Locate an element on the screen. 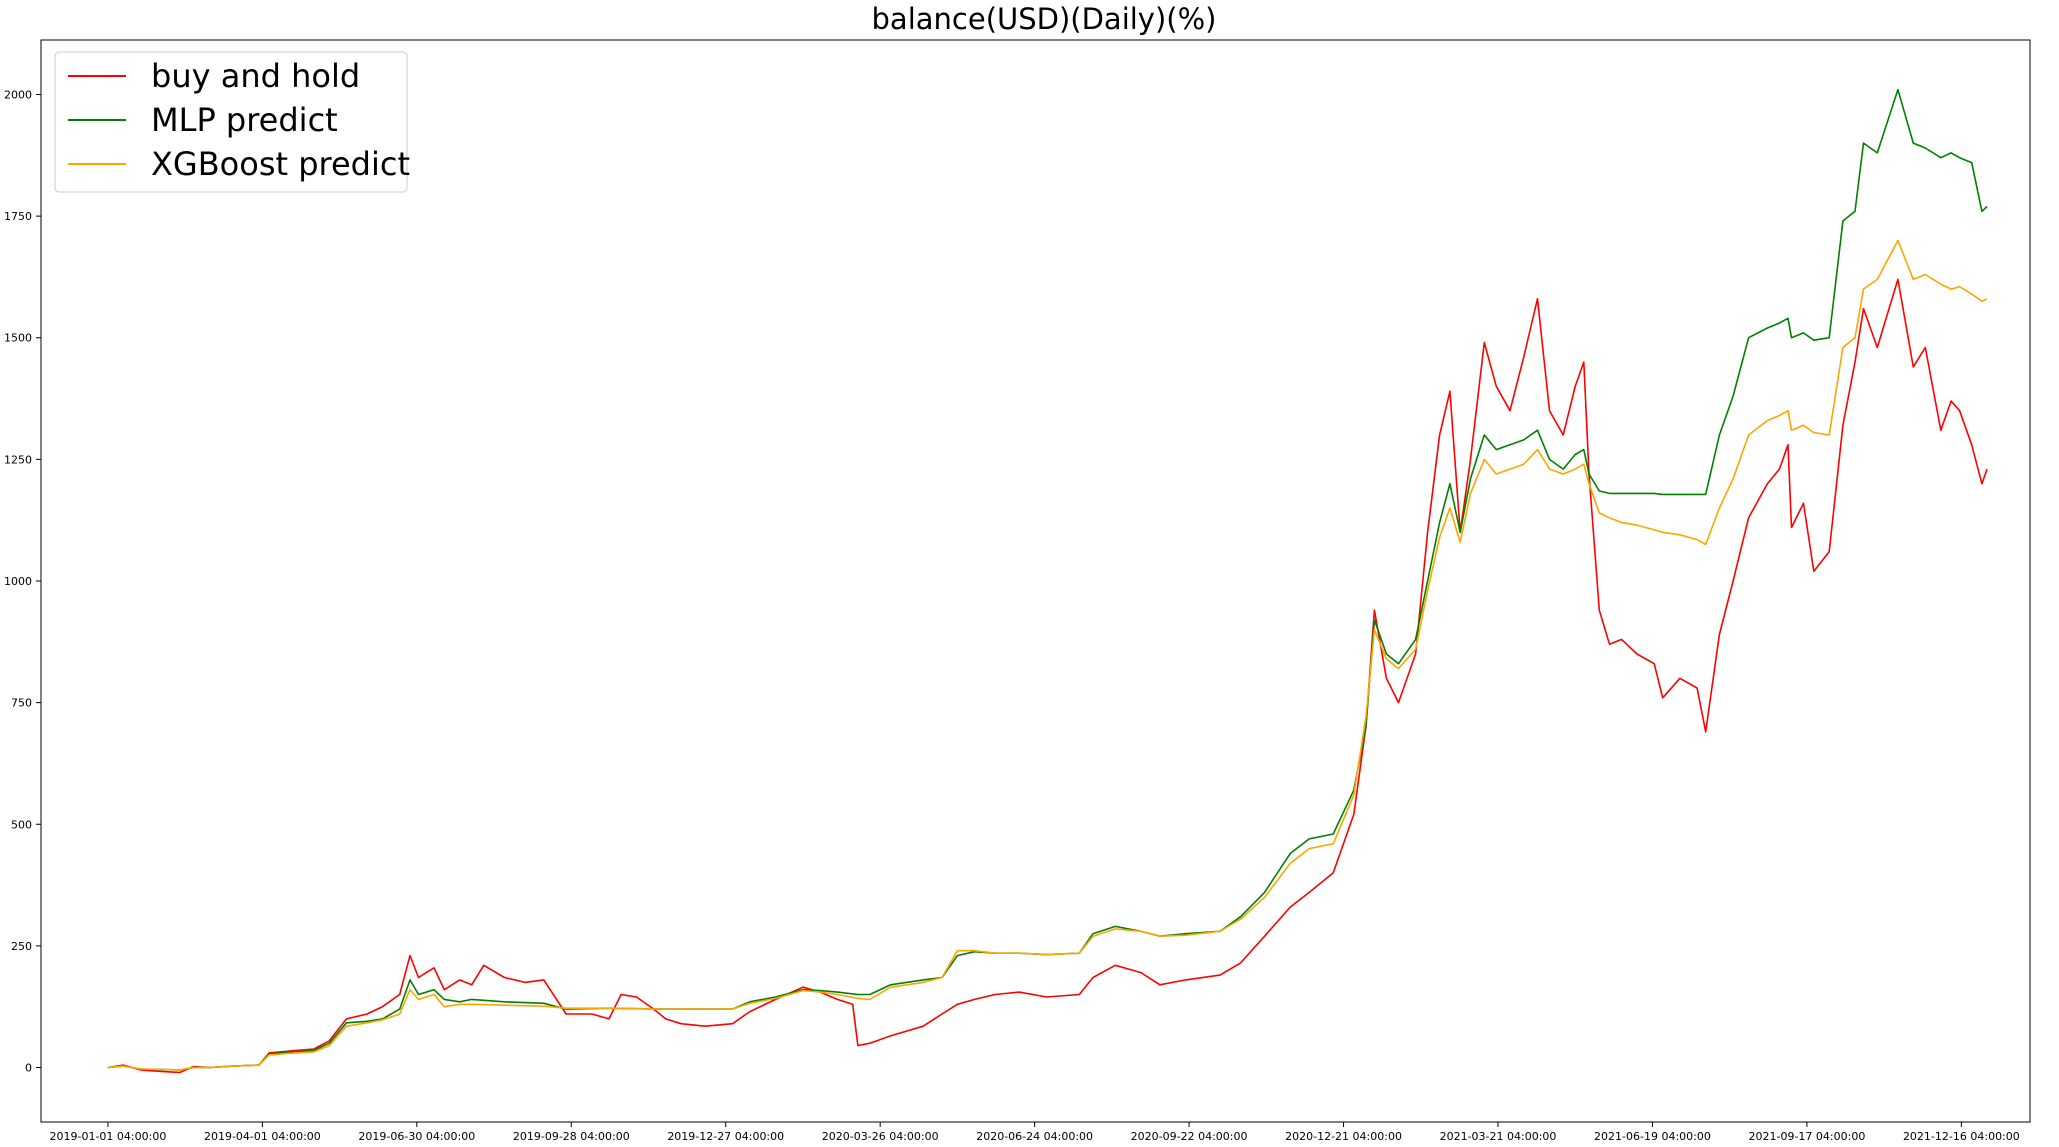 Image resolution: width=2059 pixels, height=1147 pixels. y-tick-label: 500 is located at coordinates (21, 824).